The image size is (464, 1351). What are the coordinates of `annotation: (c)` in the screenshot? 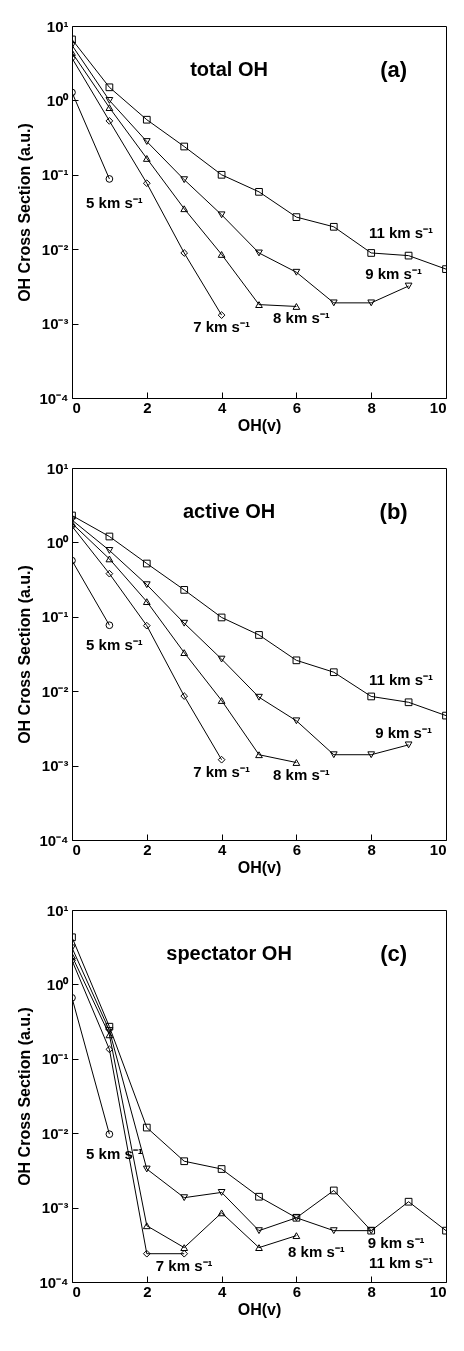 It's located at (394, 953).